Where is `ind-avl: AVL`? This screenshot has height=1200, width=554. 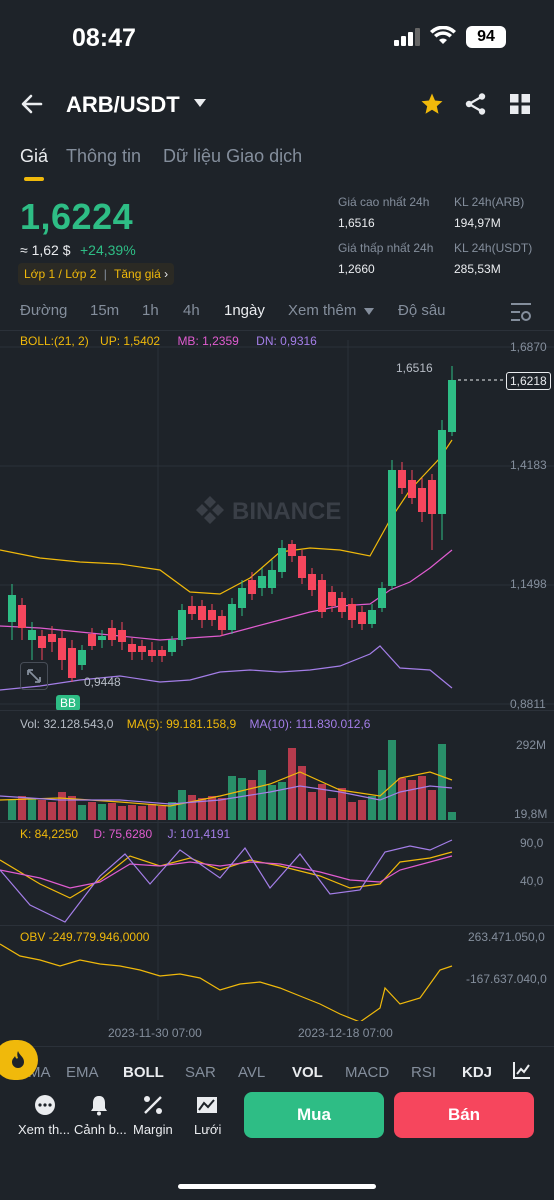
ind-avl: AVL is located at coordinates (252, 1072).